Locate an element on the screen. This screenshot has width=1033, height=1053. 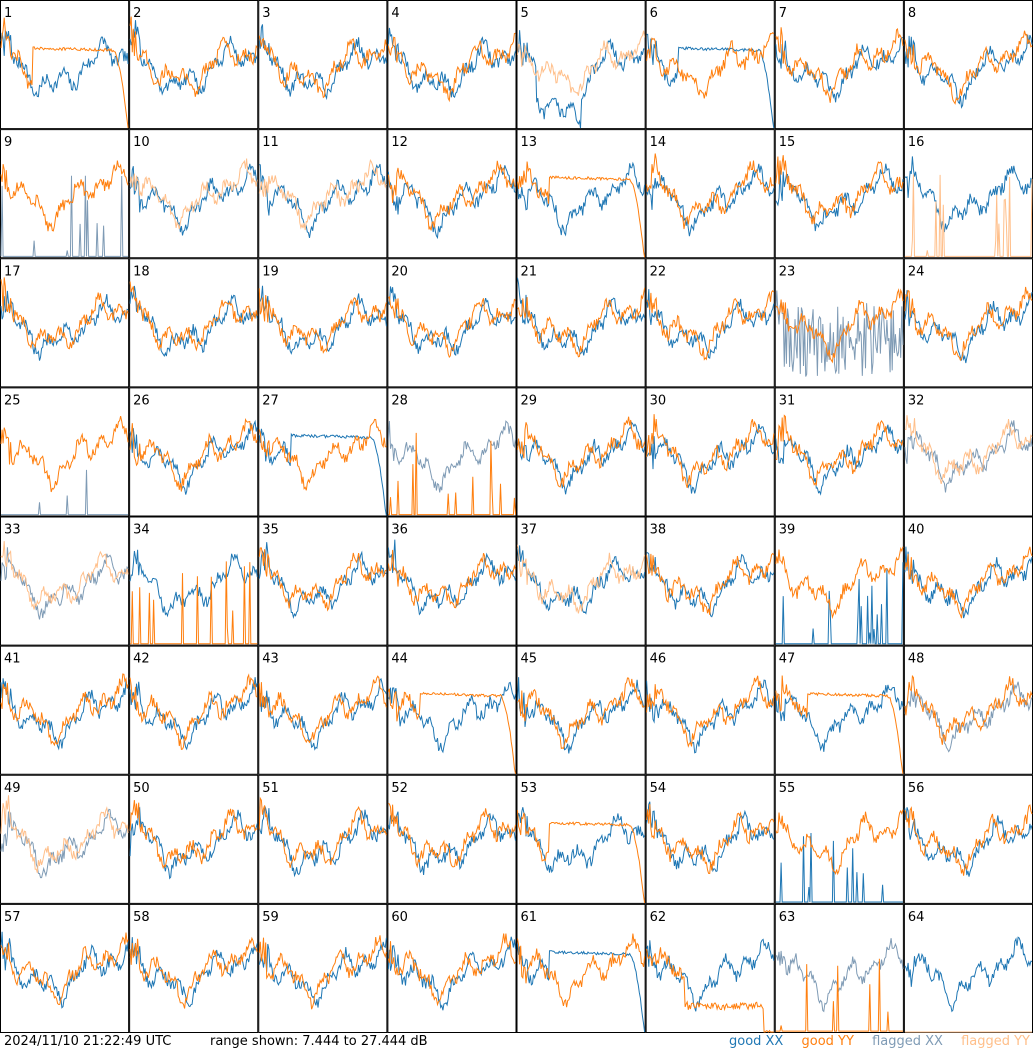
panel-label: 16 is located at coordinates (916, 142).